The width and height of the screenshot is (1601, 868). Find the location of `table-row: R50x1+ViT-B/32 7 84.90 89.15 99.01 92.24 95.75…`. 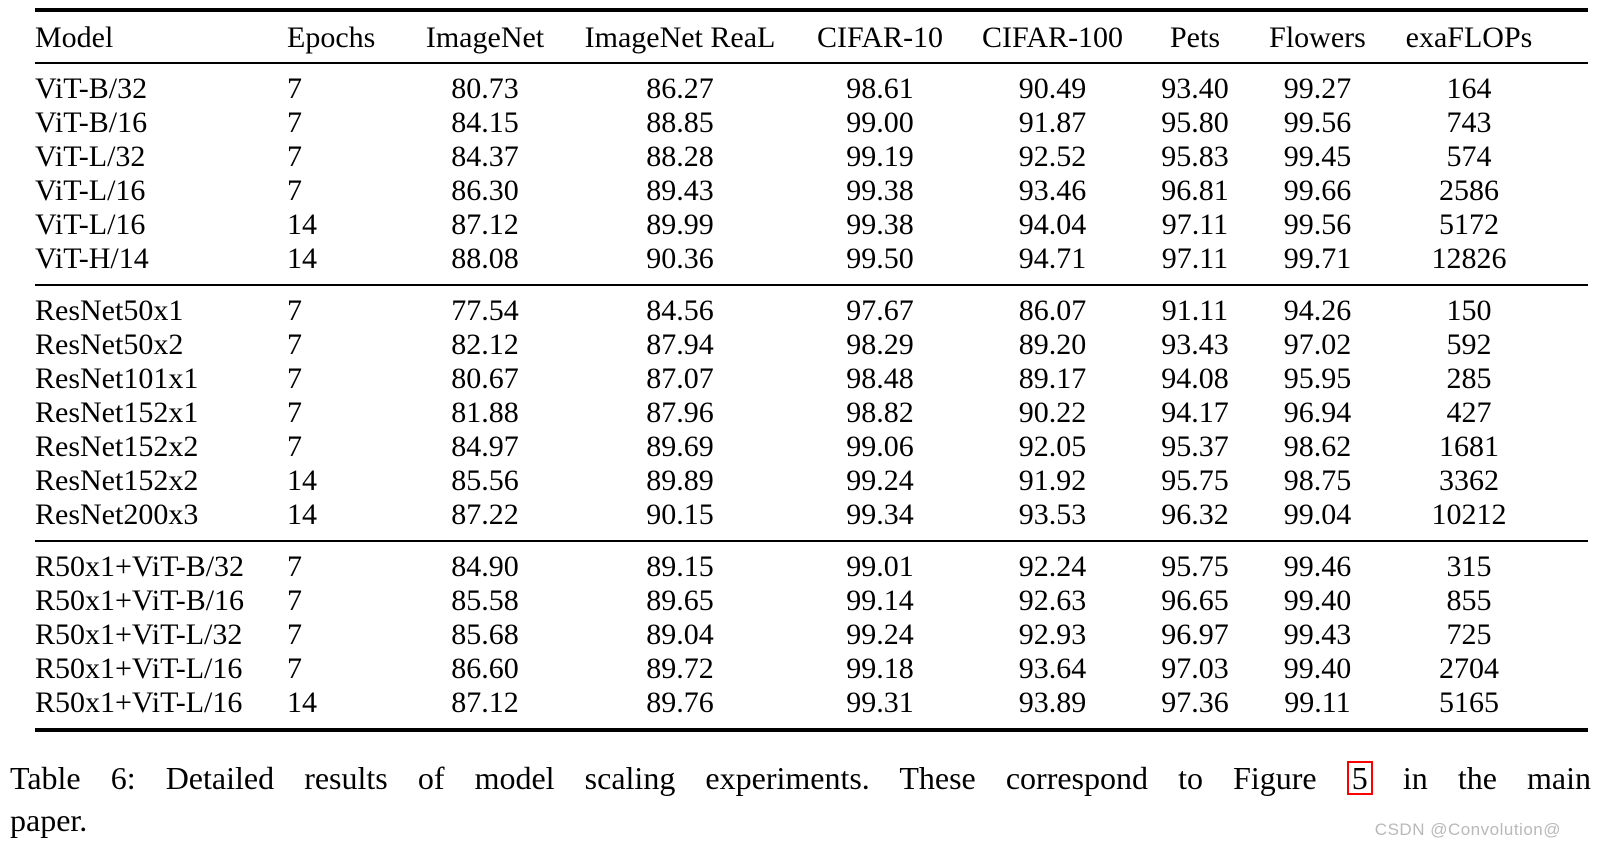

table-row: R50x1+ViT-B/32 7 84.90 89.15 99.01 92.24 95.75… is located at coordinates (811, 562).